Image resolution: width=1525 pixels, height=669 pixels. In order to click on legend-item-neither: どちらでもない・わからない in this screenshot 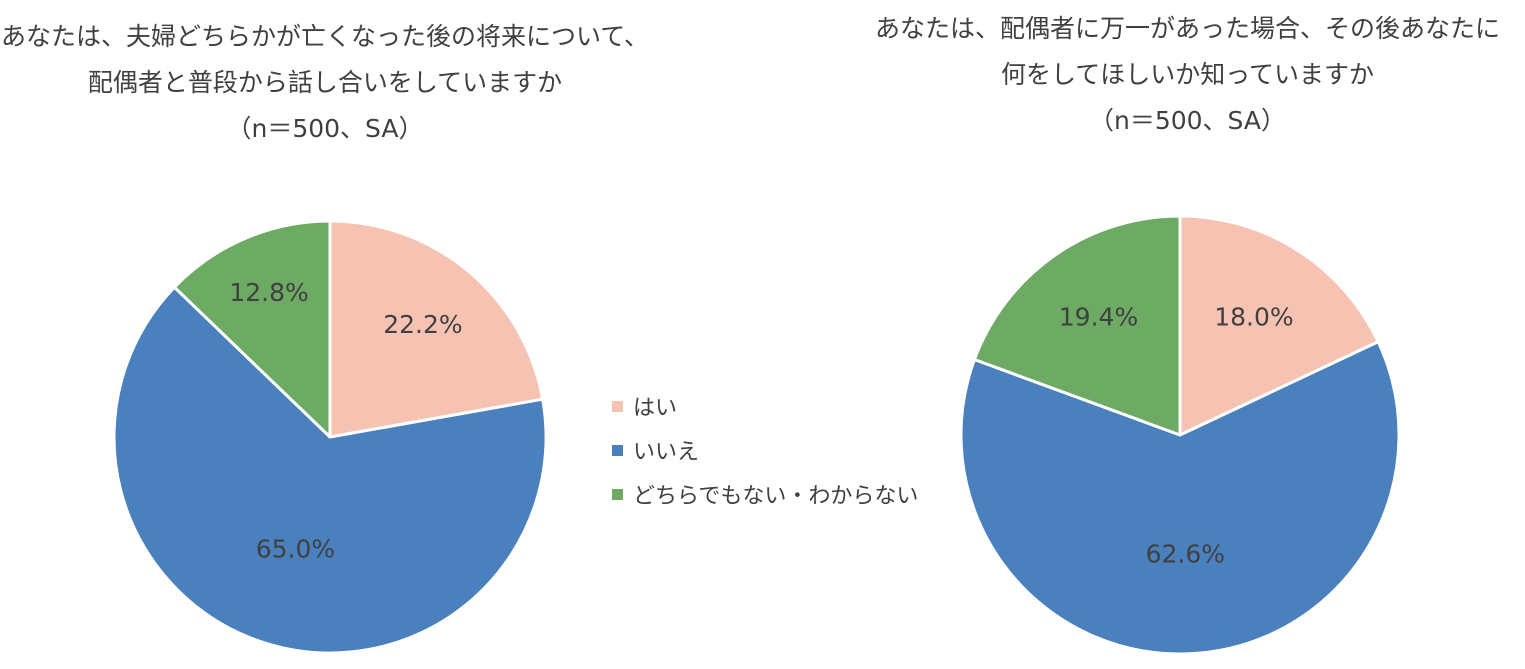, I will do `click(765, 494)`.